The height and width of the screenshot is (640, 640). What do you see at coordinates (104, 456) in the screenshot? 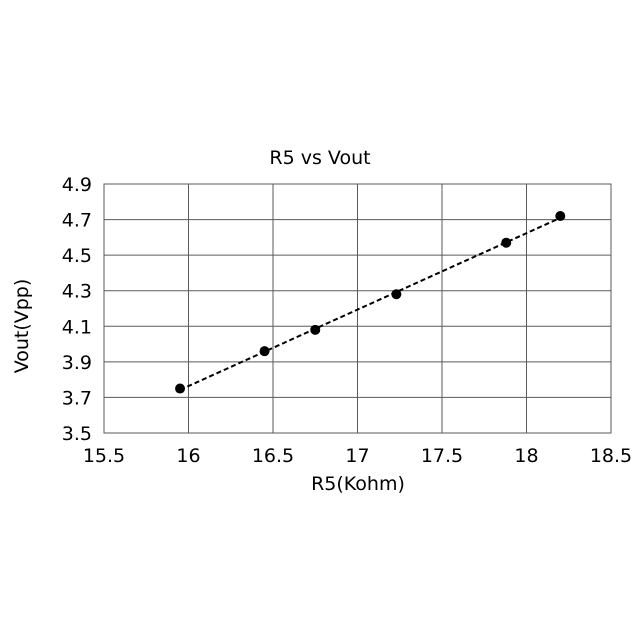
I see `x-tick-label: 15.5` at bounding box center [104, 456].